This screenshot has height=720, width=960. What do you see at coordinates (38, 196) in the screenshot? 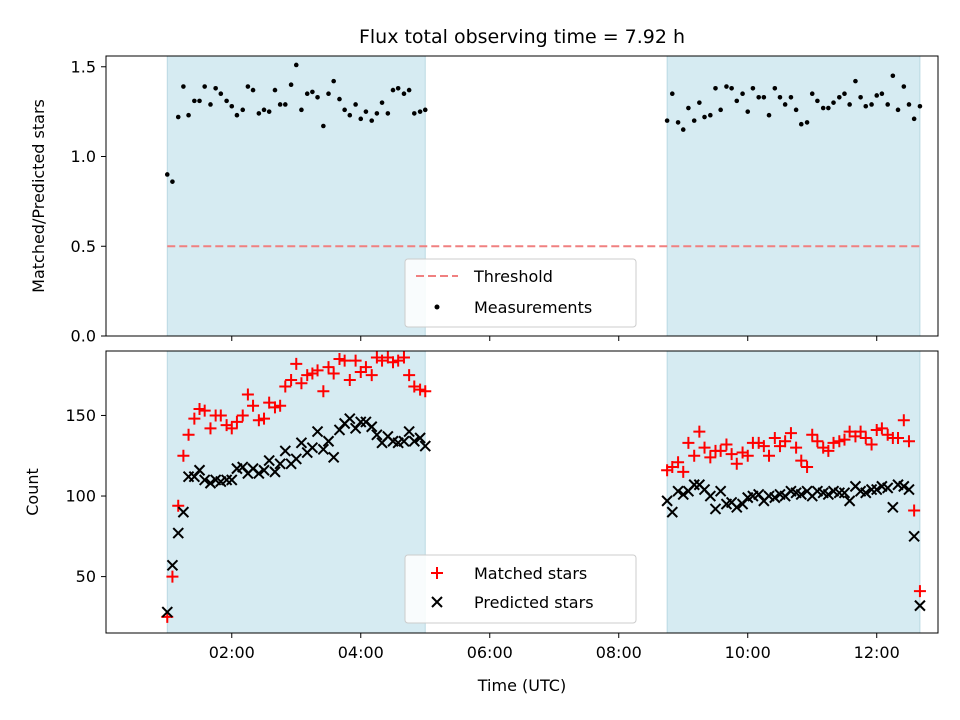
I see `top-y-axis-label: Matched/Predicted stars` at bounding box center [38, 196].